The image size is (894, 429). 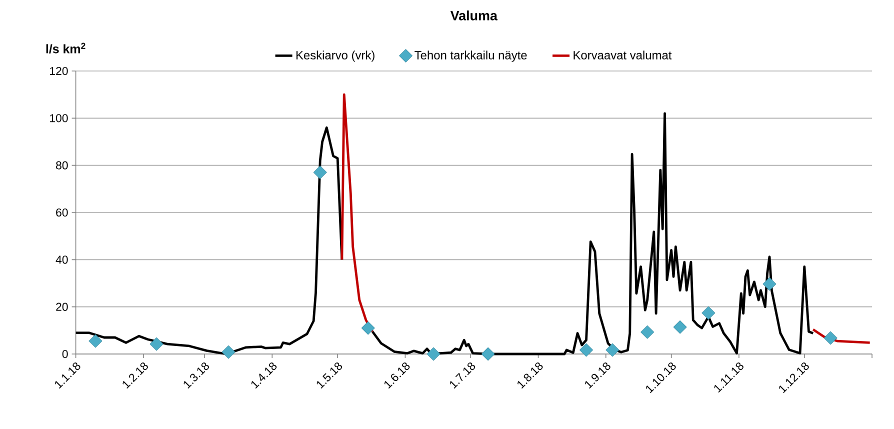 What do you see at coordinates (66, 48) in the screenshot?
I see `y-axis-title: l/s km$^{2}$` at bounding box center [66, 48].